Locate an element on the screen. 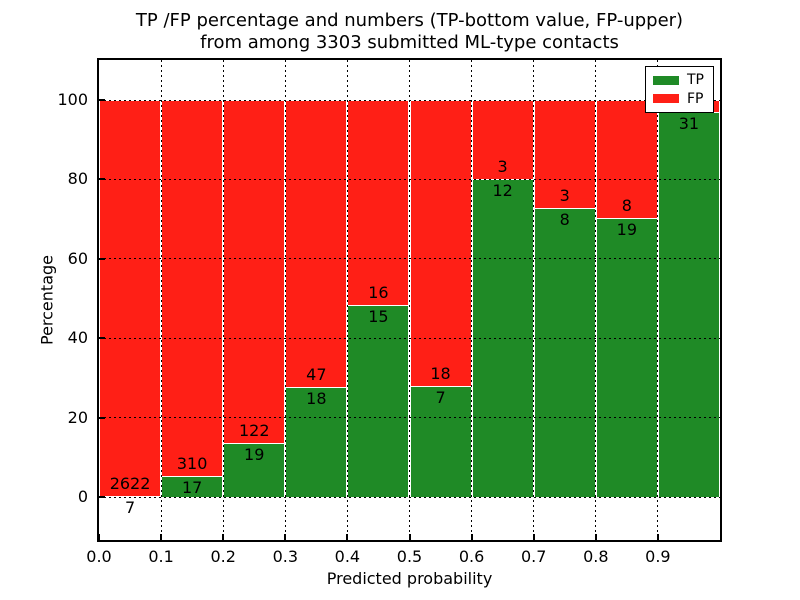 The height and width of the screenshot is (600, 800). y-tick-label: 60 is located at coordinates (77, 258).